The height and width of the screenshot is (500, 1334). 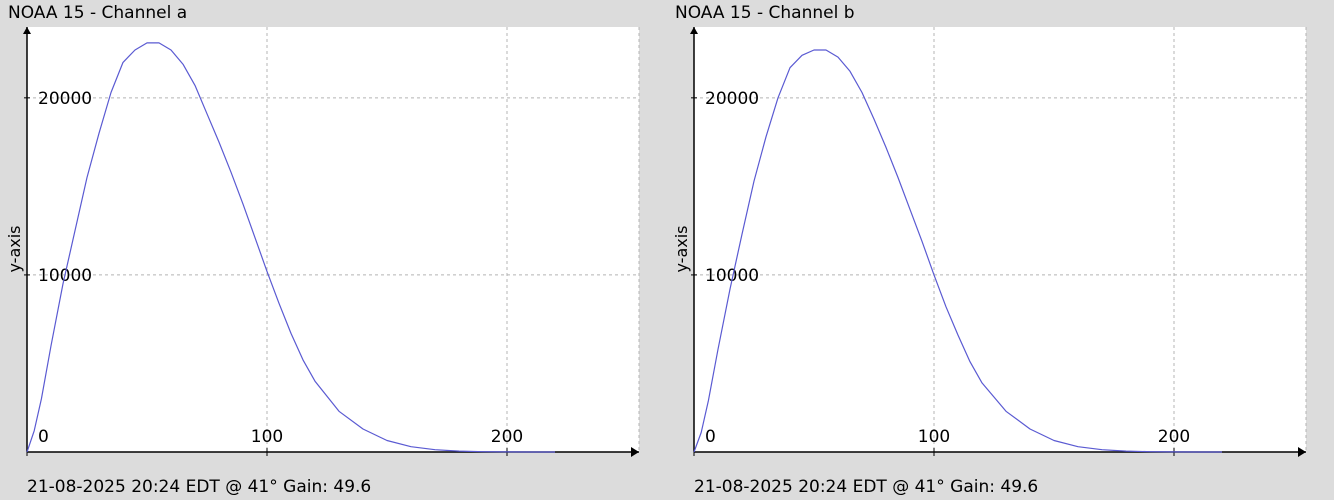 I want to click on chart-title: NOAA 15 - Channel b, so click(x=765, y=13).